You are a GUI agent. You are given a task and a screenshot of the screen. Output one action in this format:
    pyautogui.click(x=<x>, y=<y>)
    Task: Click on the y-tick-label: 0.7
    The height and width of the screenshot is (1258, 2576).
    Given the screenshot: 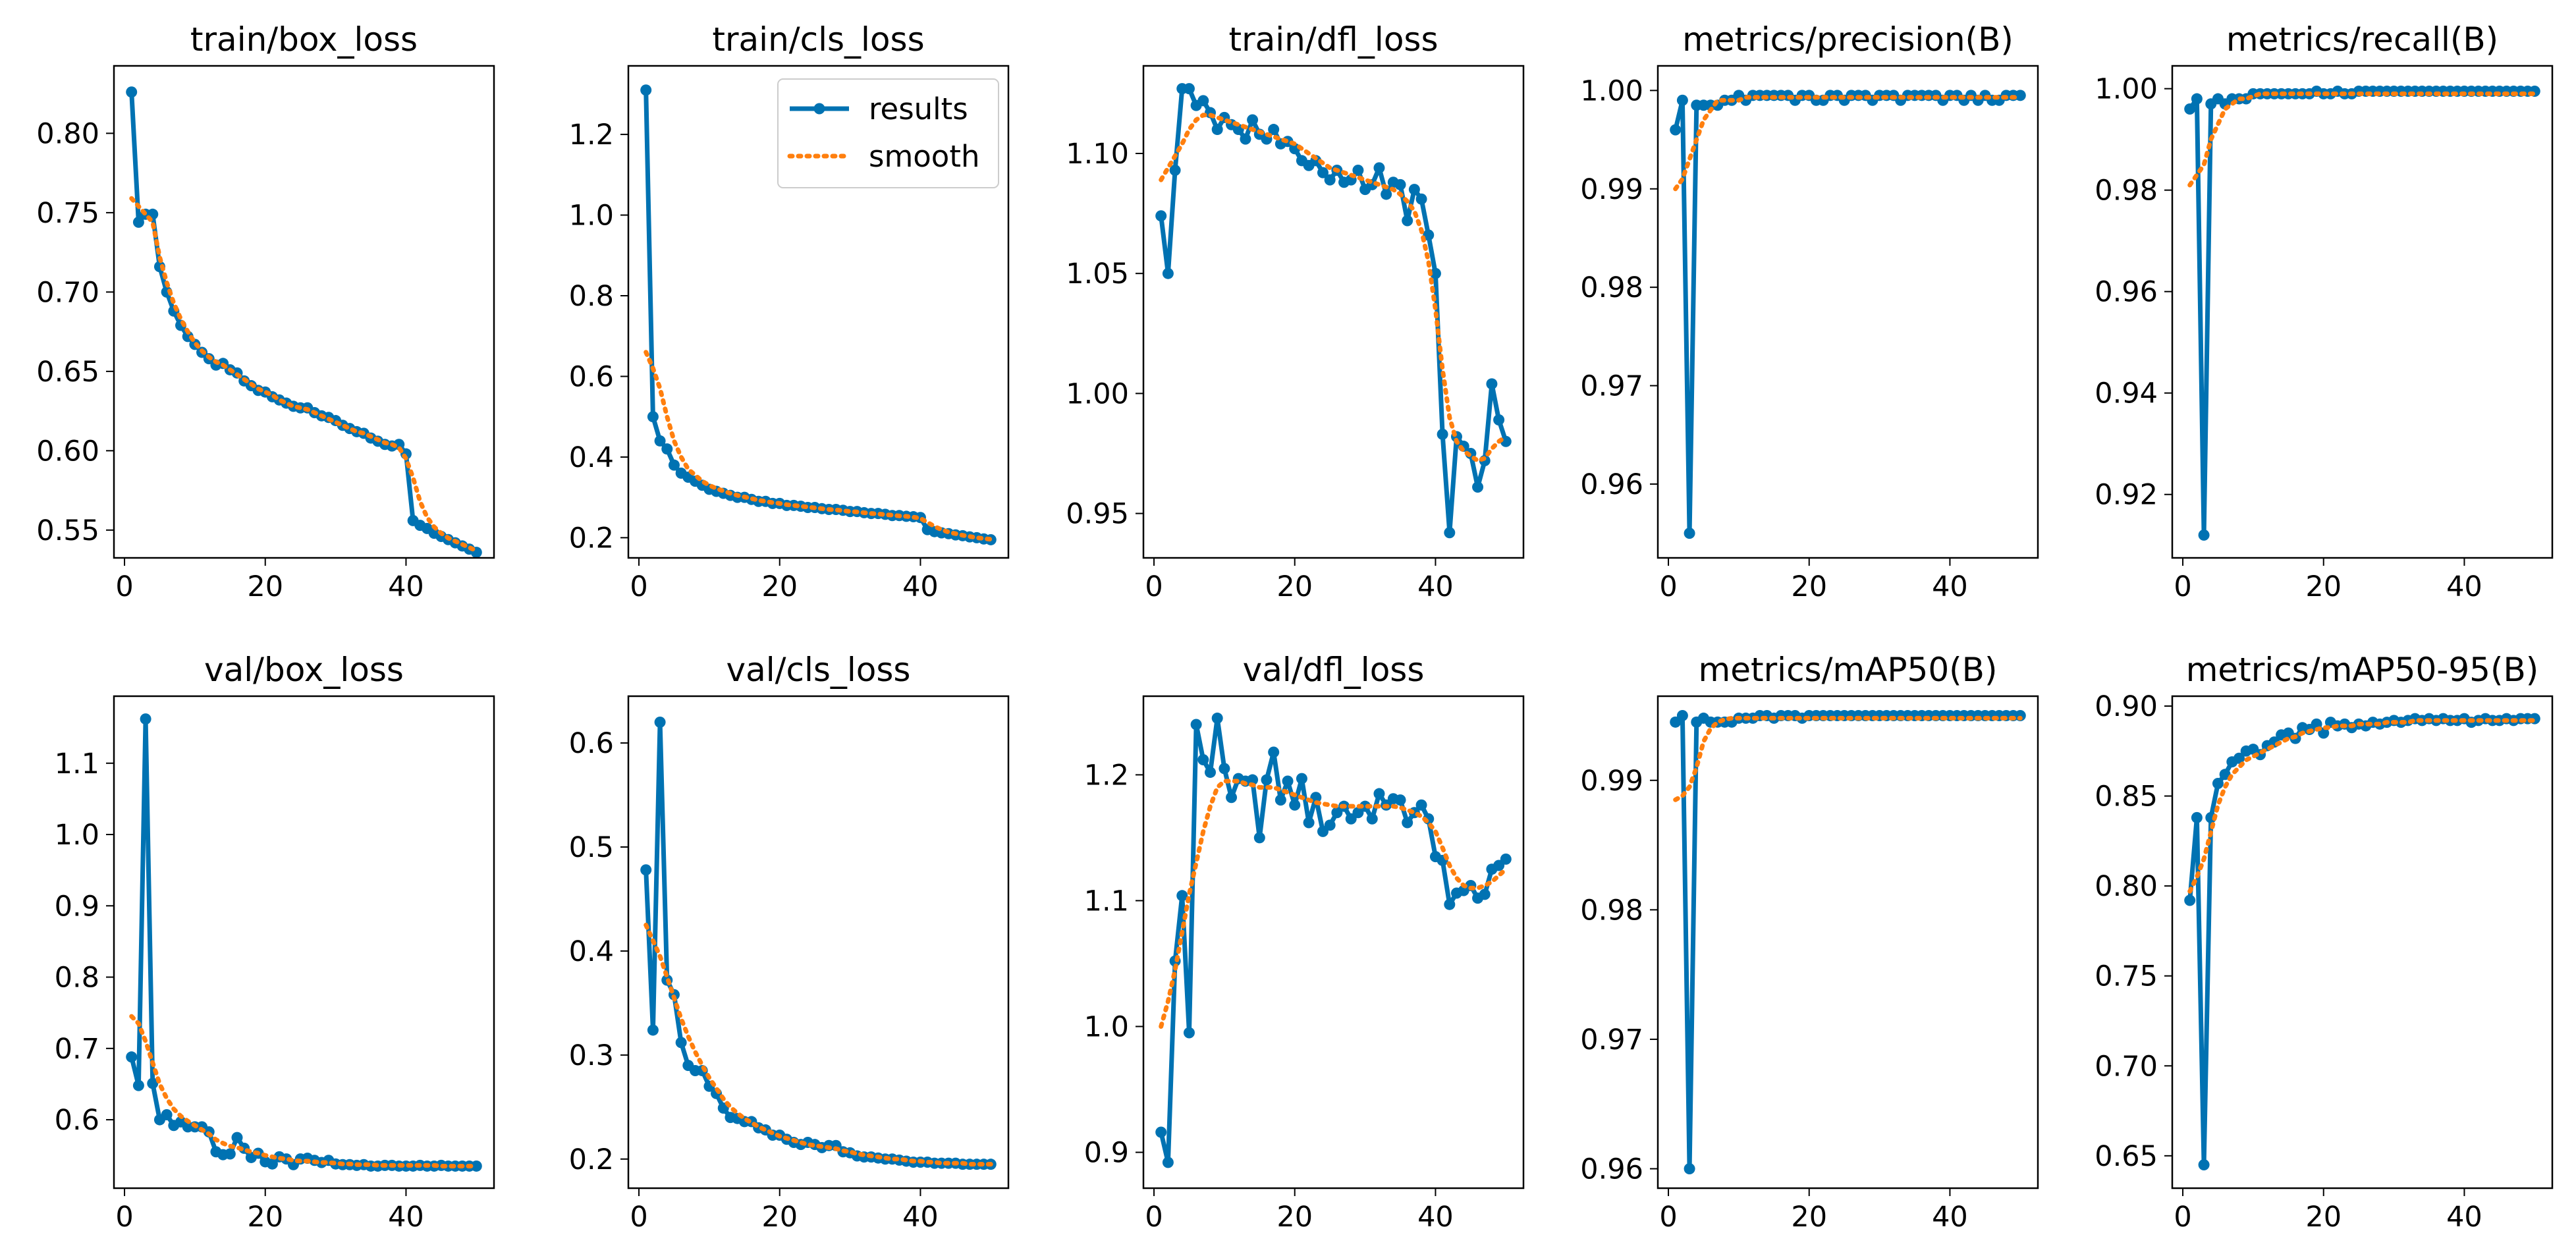 What is the action you would take?
    pyautogui.click(x=77, y=1049)
    